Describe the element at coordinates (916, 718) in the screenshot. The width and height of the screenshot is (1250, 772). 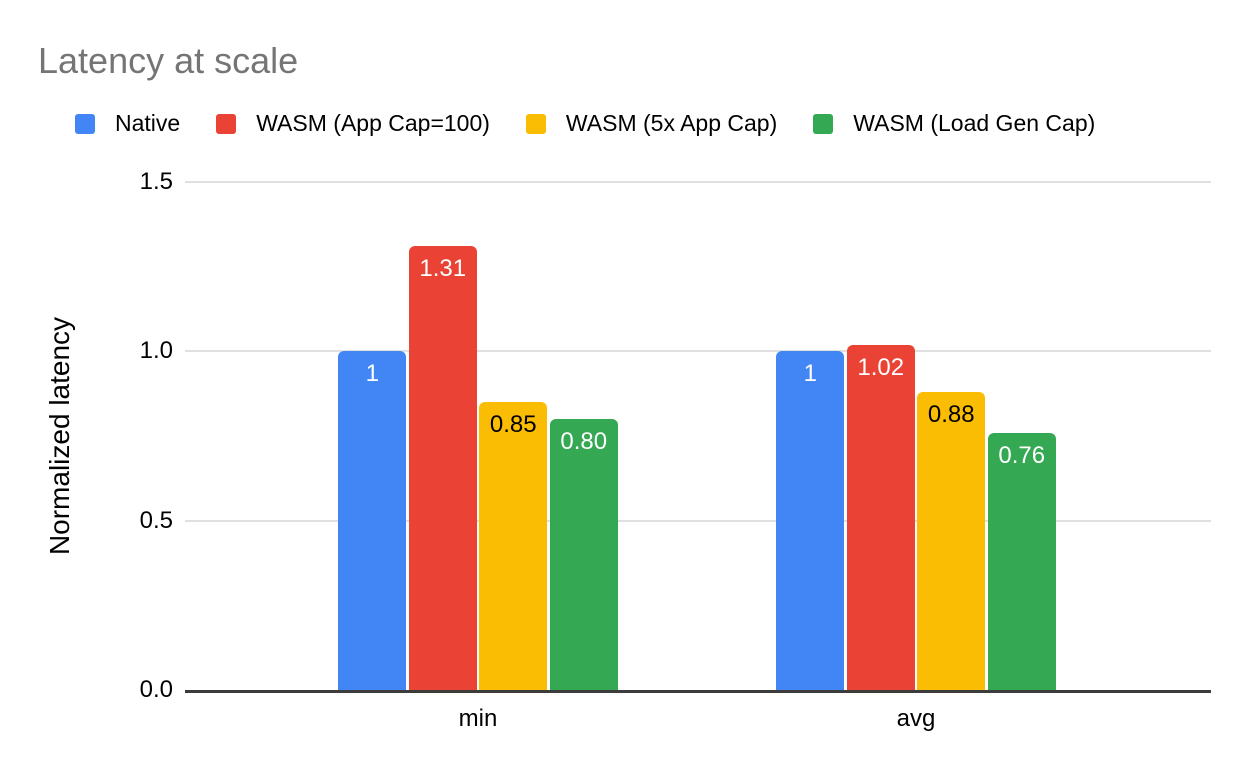
I see `x-category-label: avg` at that location.